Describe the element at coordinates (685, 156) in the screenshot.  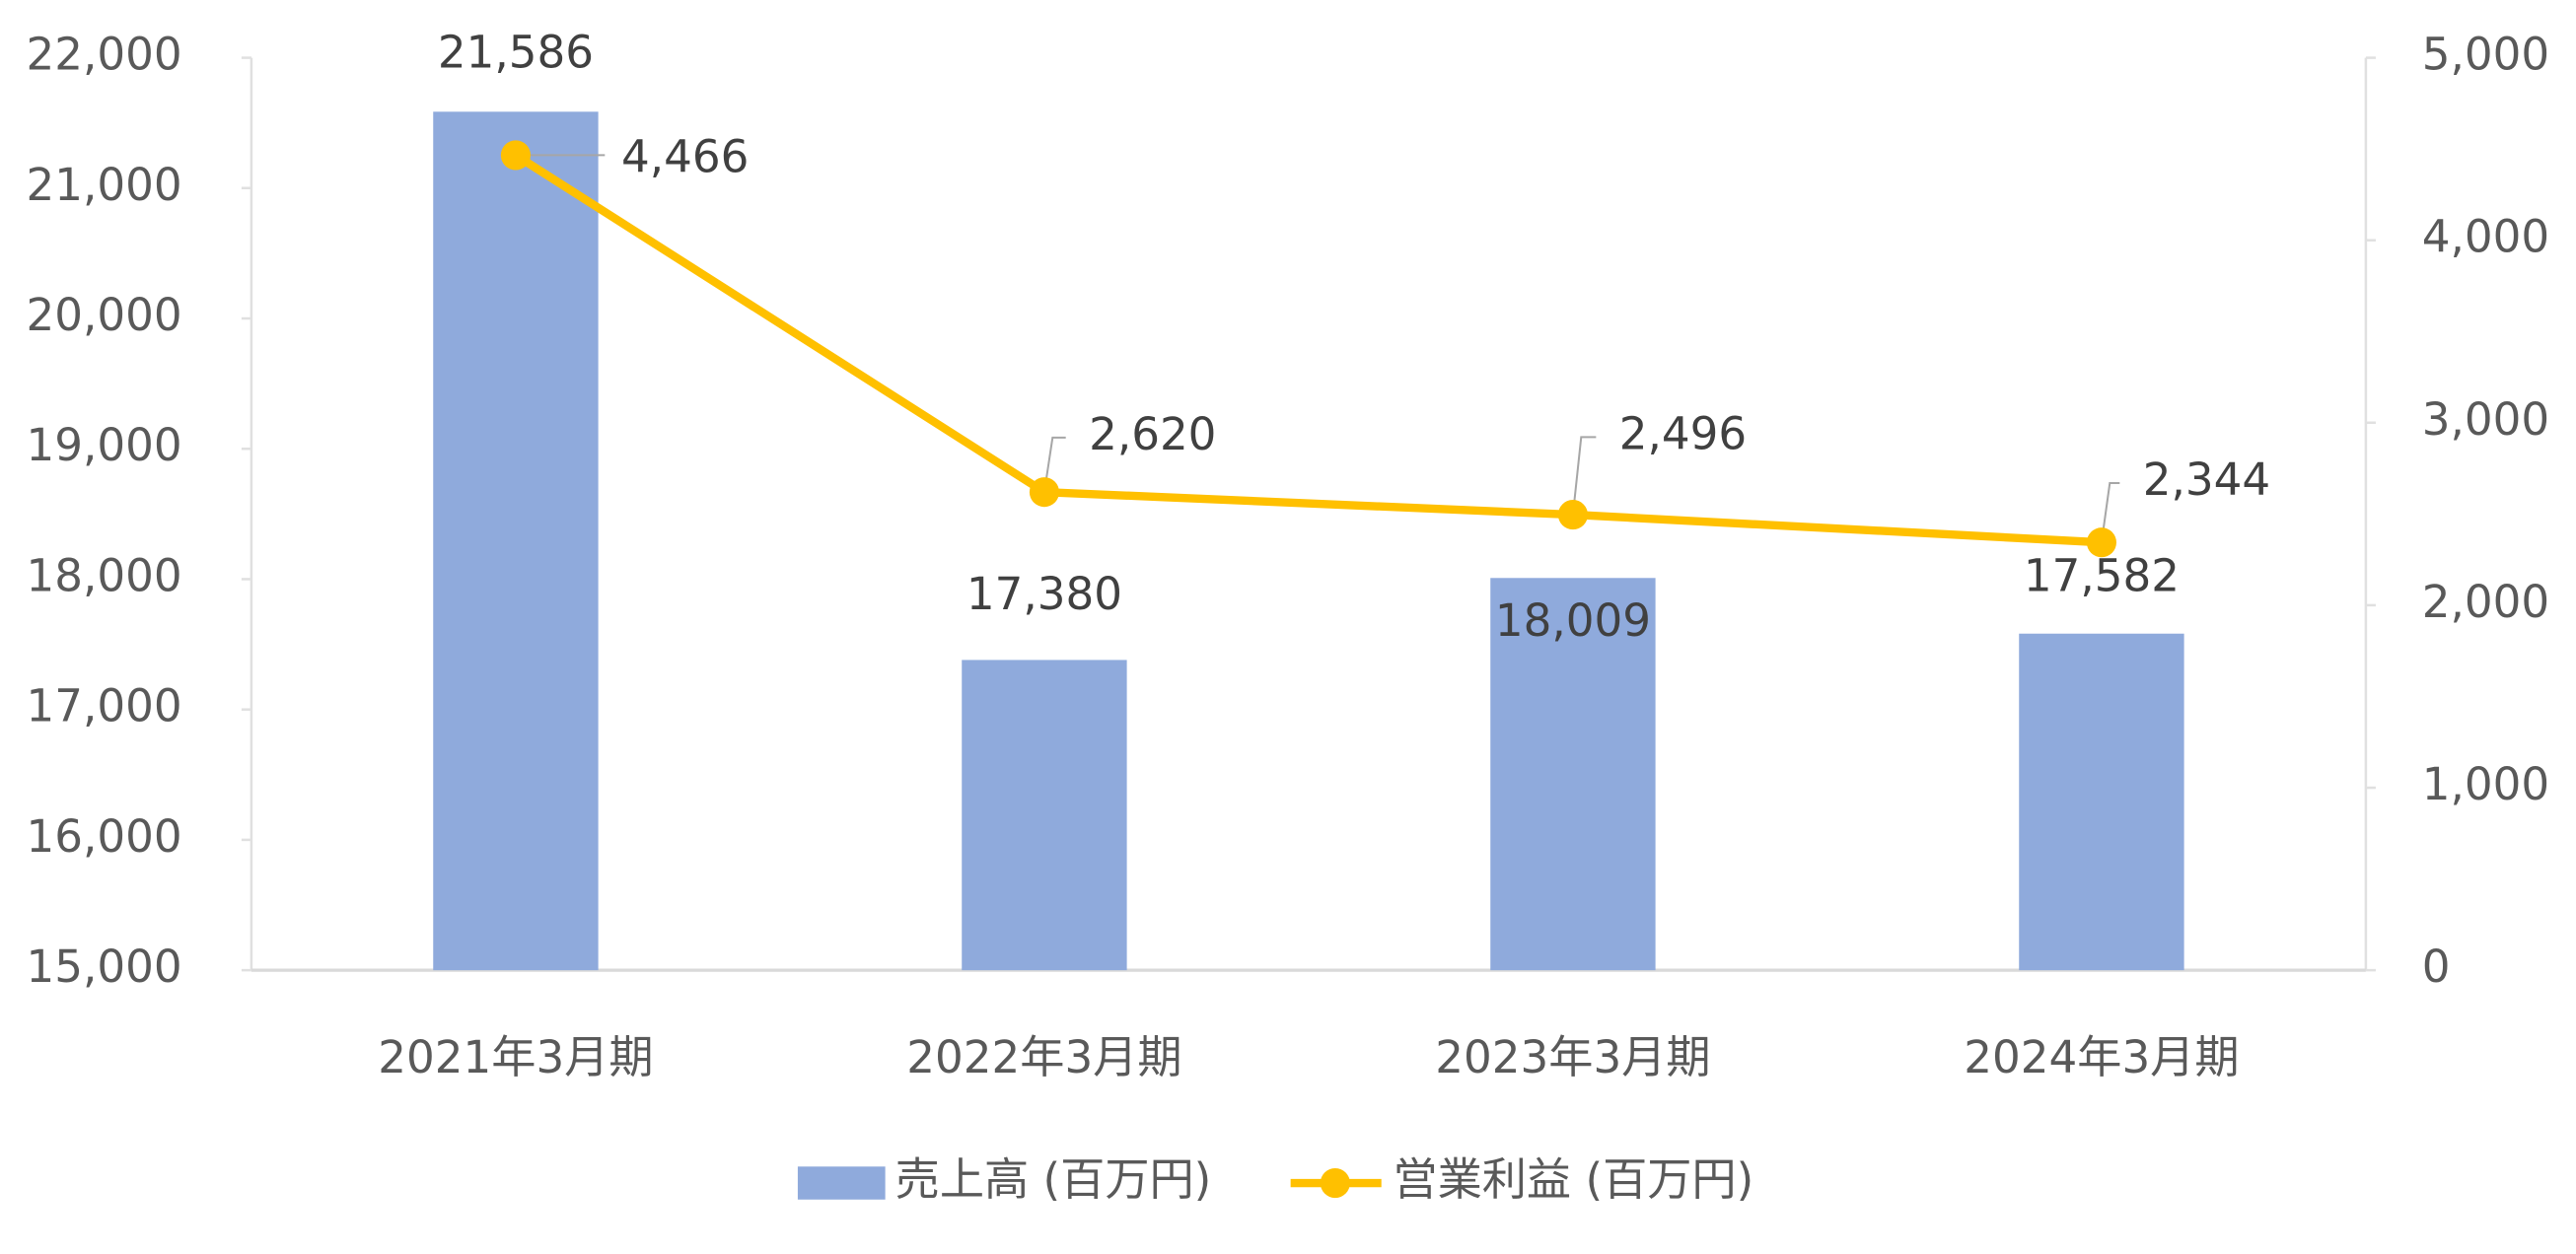
I see `line-value-label: 4,466` at that location.